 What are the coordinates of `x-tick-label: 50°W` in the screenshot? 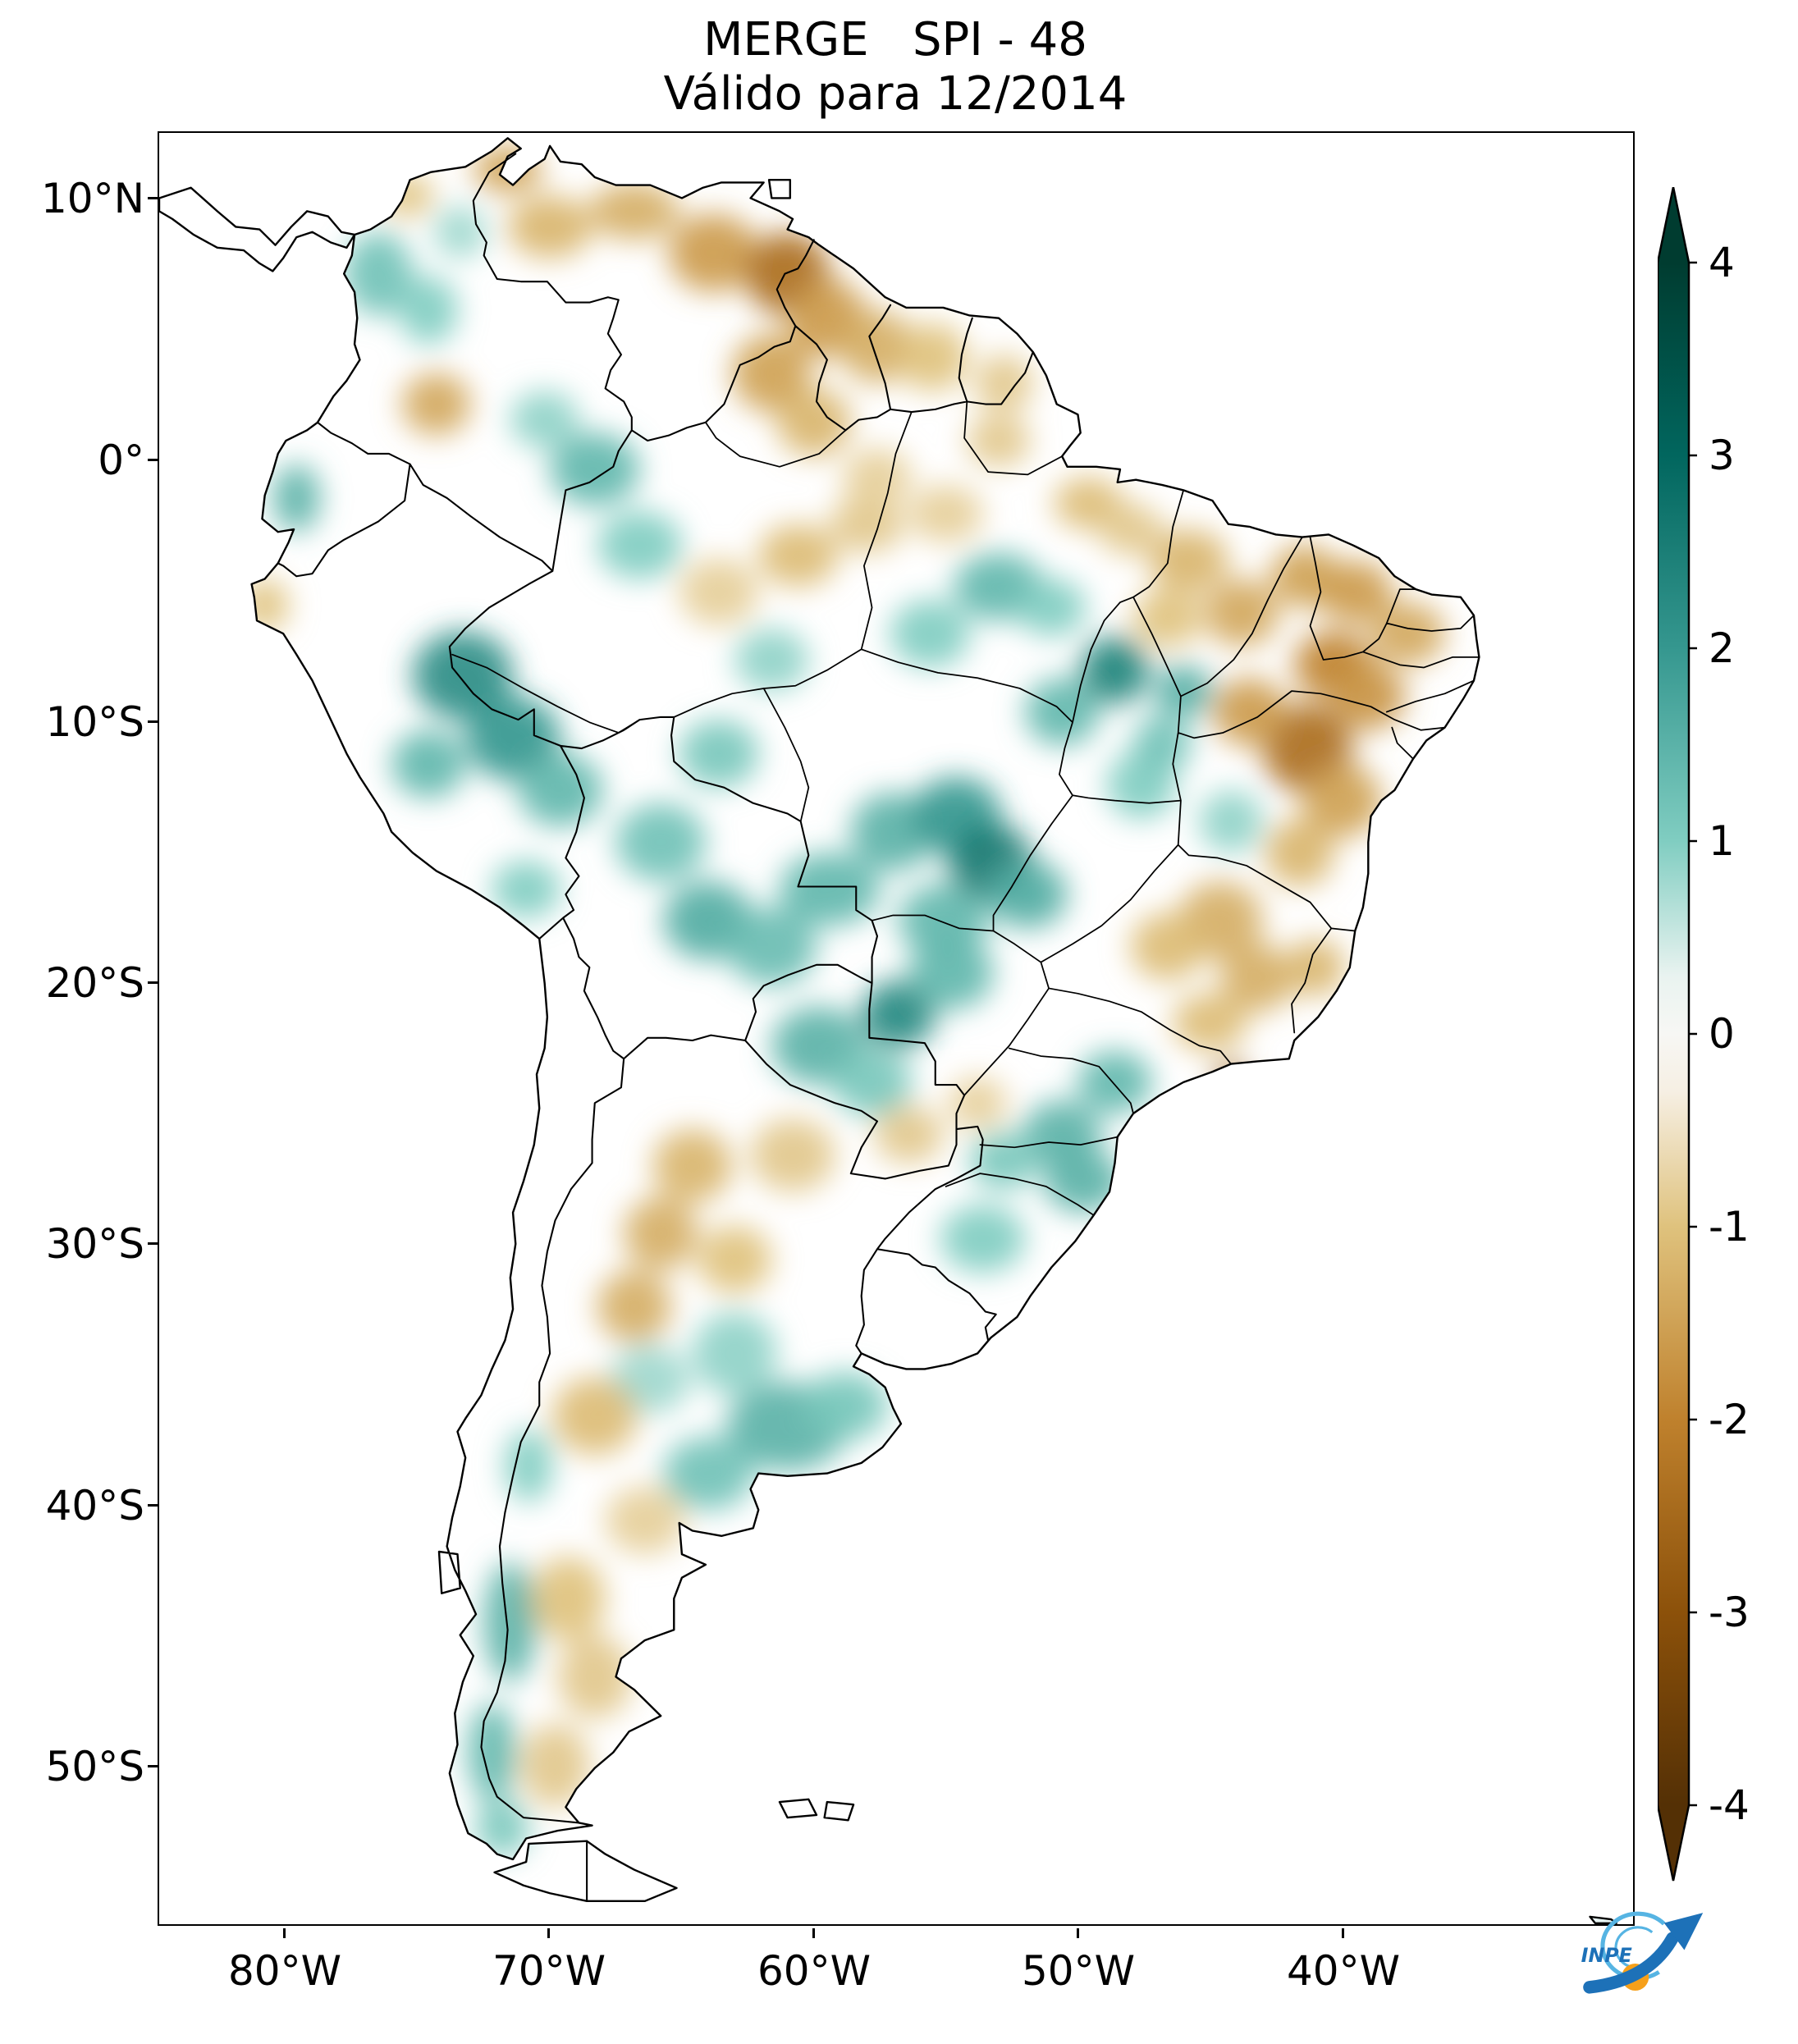 It's located at (1078, 1971).